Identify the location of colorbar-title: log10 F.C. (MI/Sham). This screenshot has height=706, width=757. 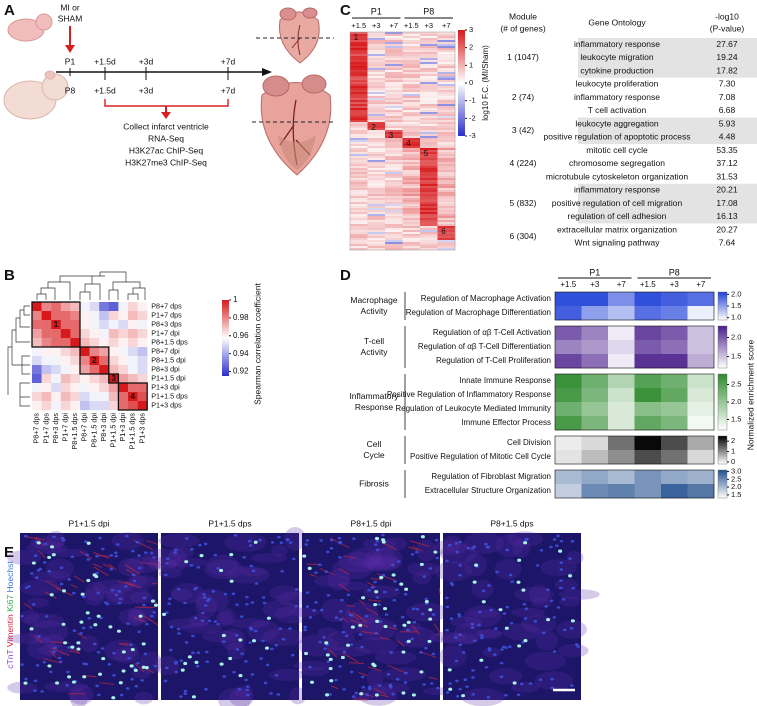
(485, 83).